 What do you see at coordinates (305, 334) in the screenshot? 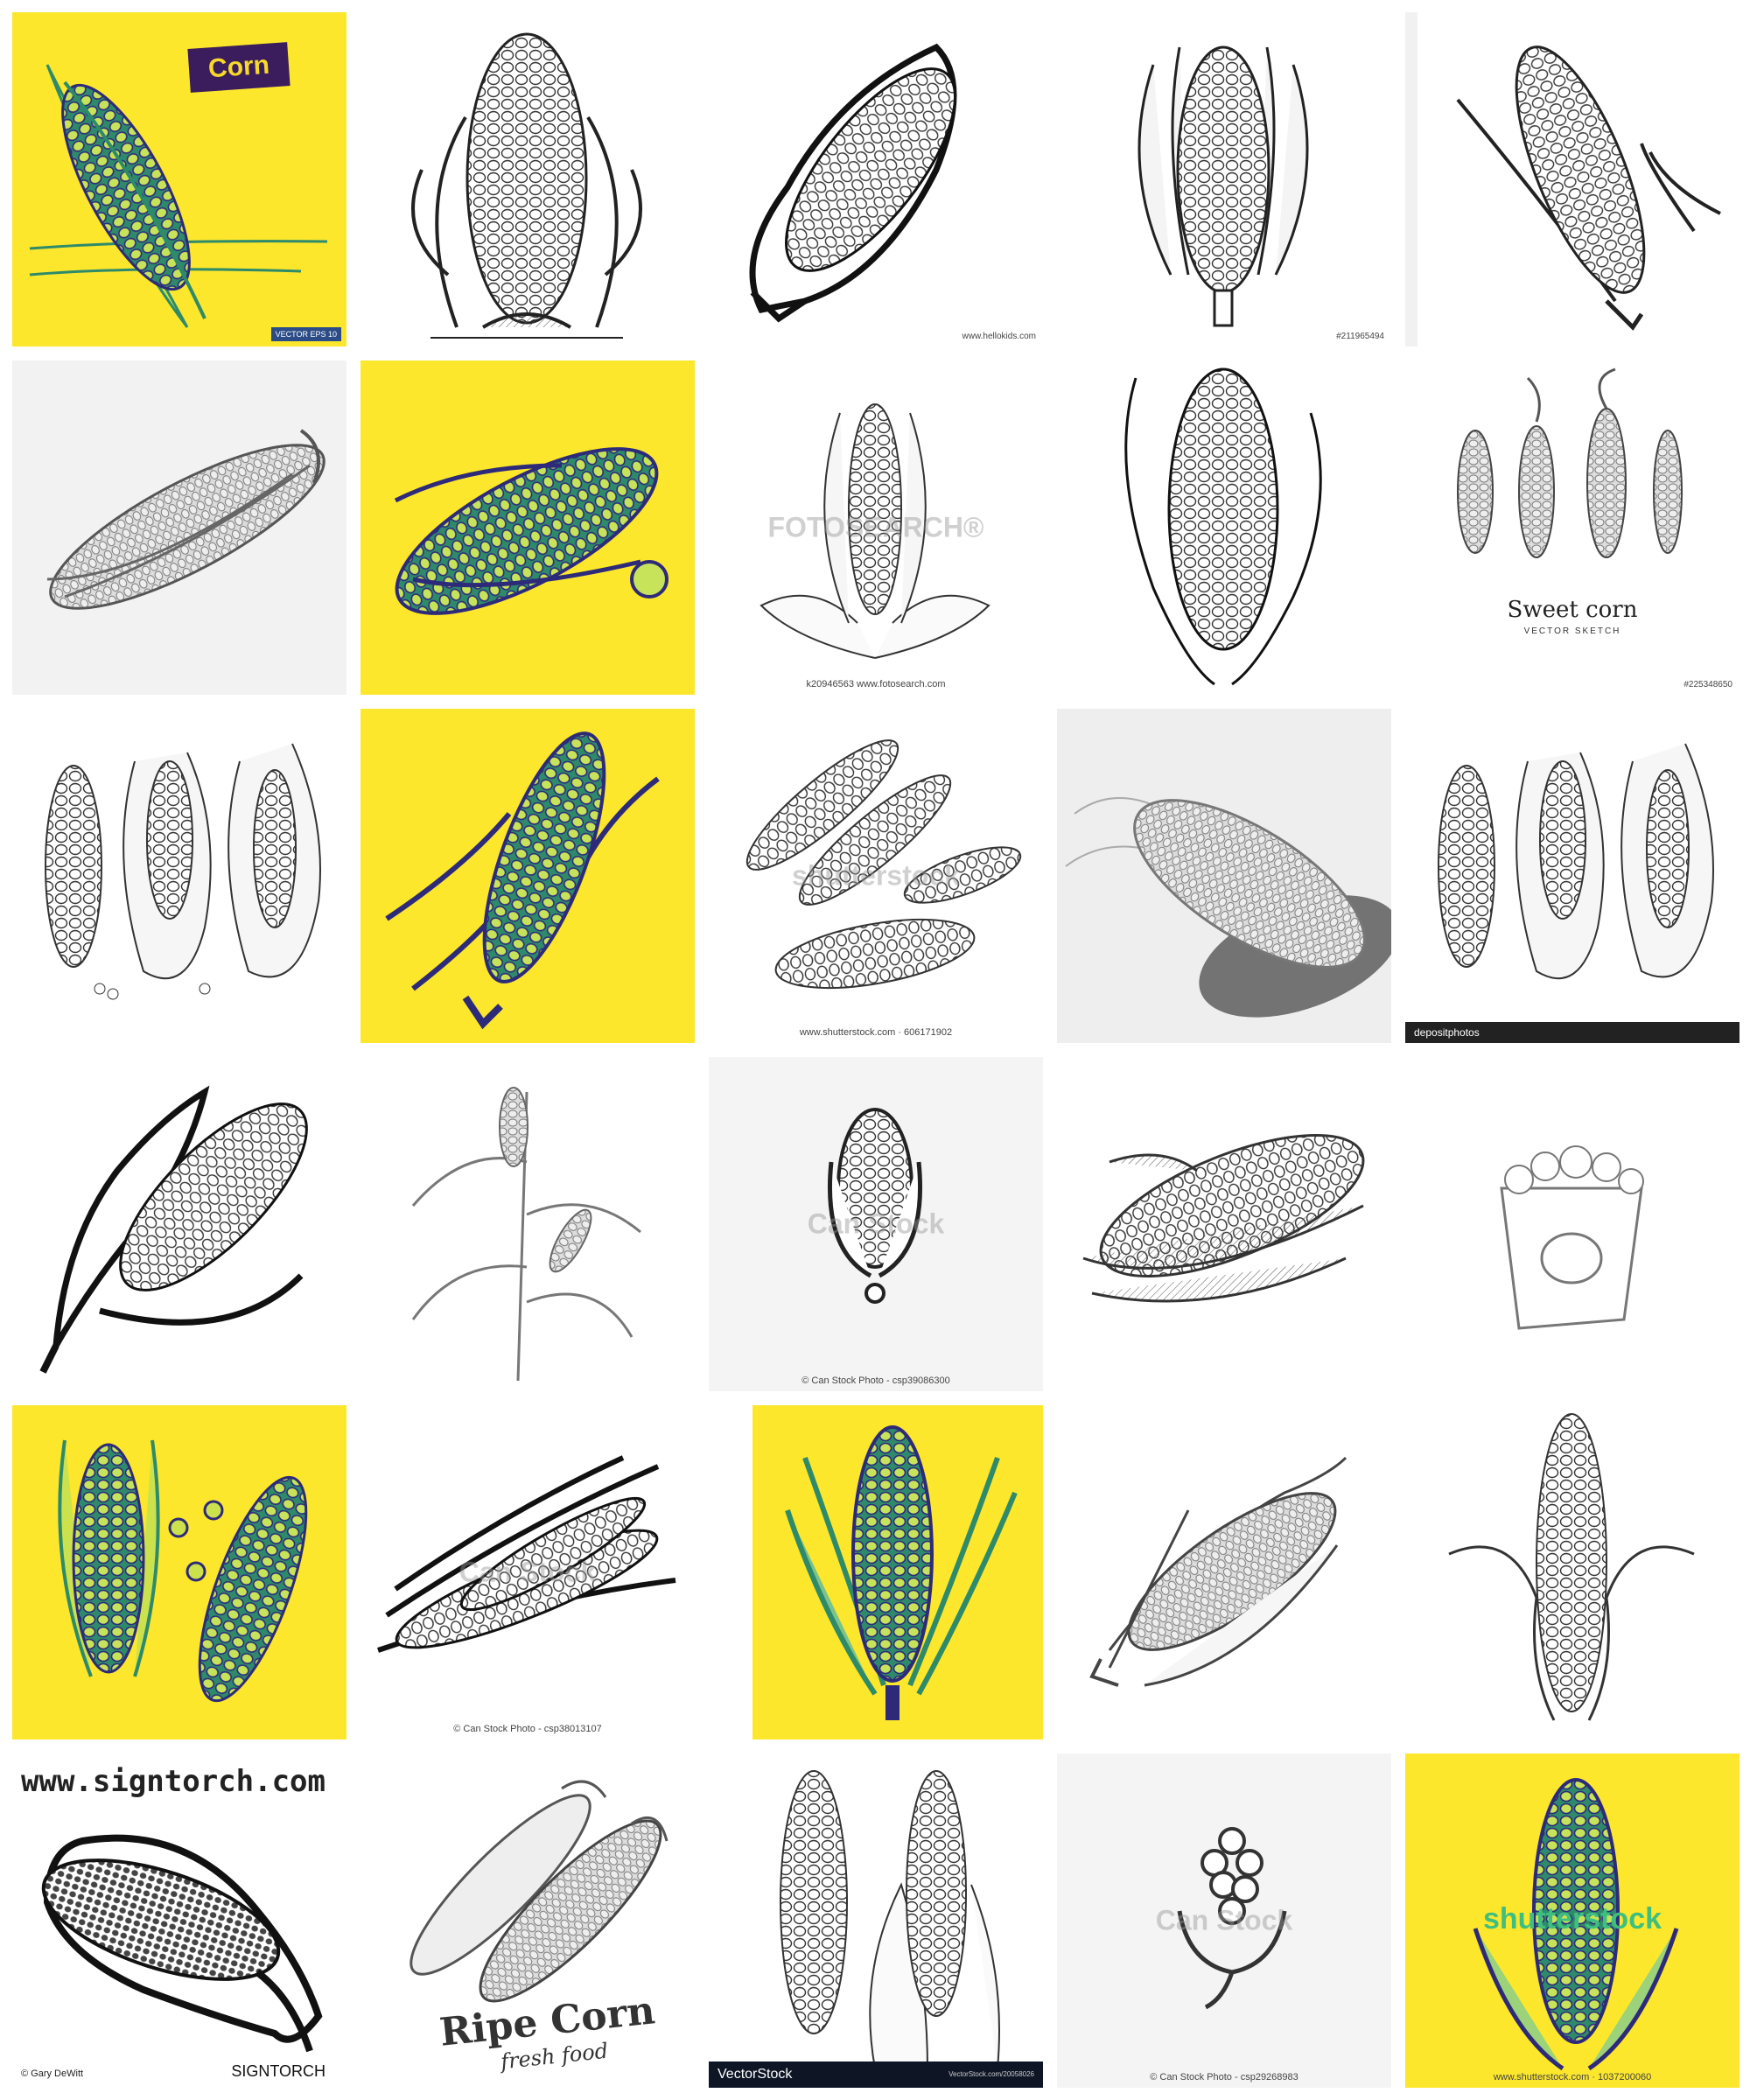
I see `vector-badge: VECTOR EPS 10` at bounding box center [305, 334].